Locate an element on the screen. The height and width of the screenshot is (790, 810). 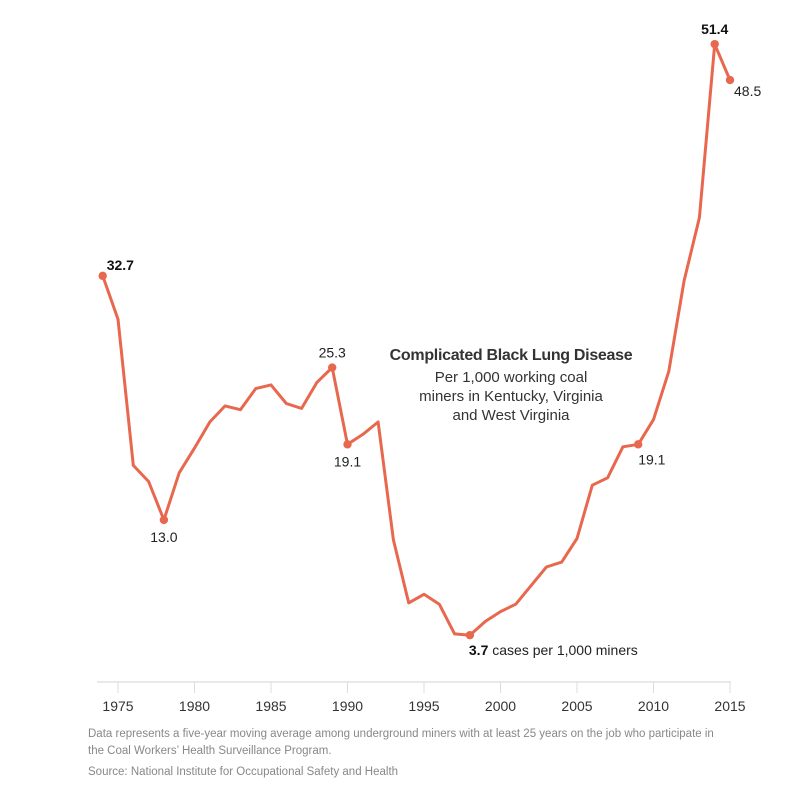
data-label: 3.7 cases per 1,000 miners is located at coordinates (553, 650).